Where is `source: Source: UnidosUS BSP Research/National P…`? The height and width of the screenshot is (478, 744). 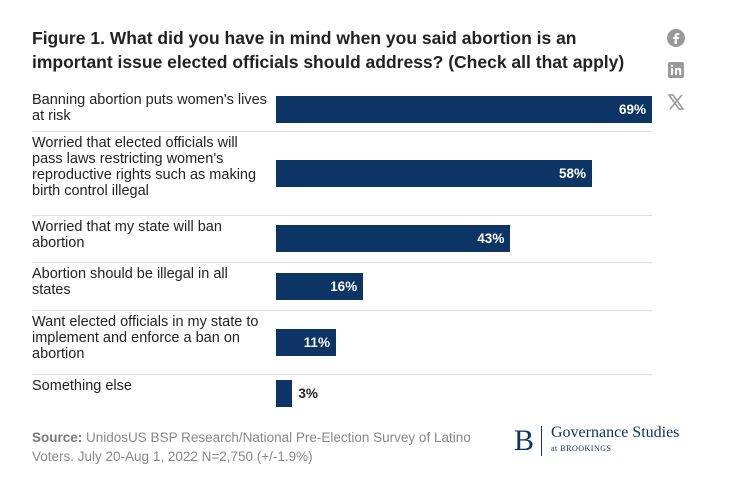
source: Source: UnidosUS BSP Research/National P… is located at coordinates (267, 447).